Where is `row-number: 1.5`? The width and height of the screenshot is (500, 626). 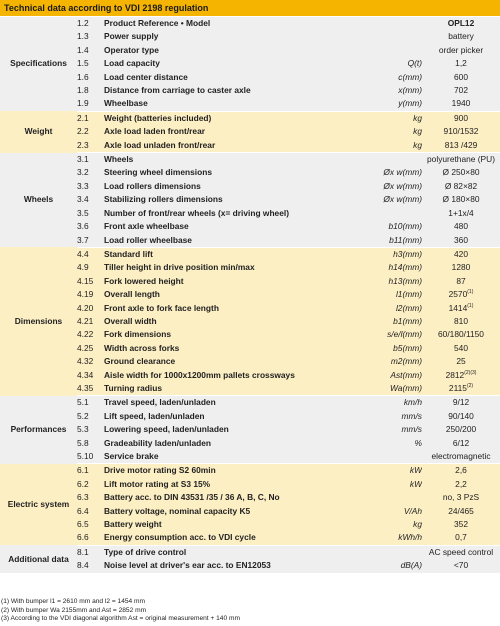
row-number: 1.5 is located at coordinates (83, 63).